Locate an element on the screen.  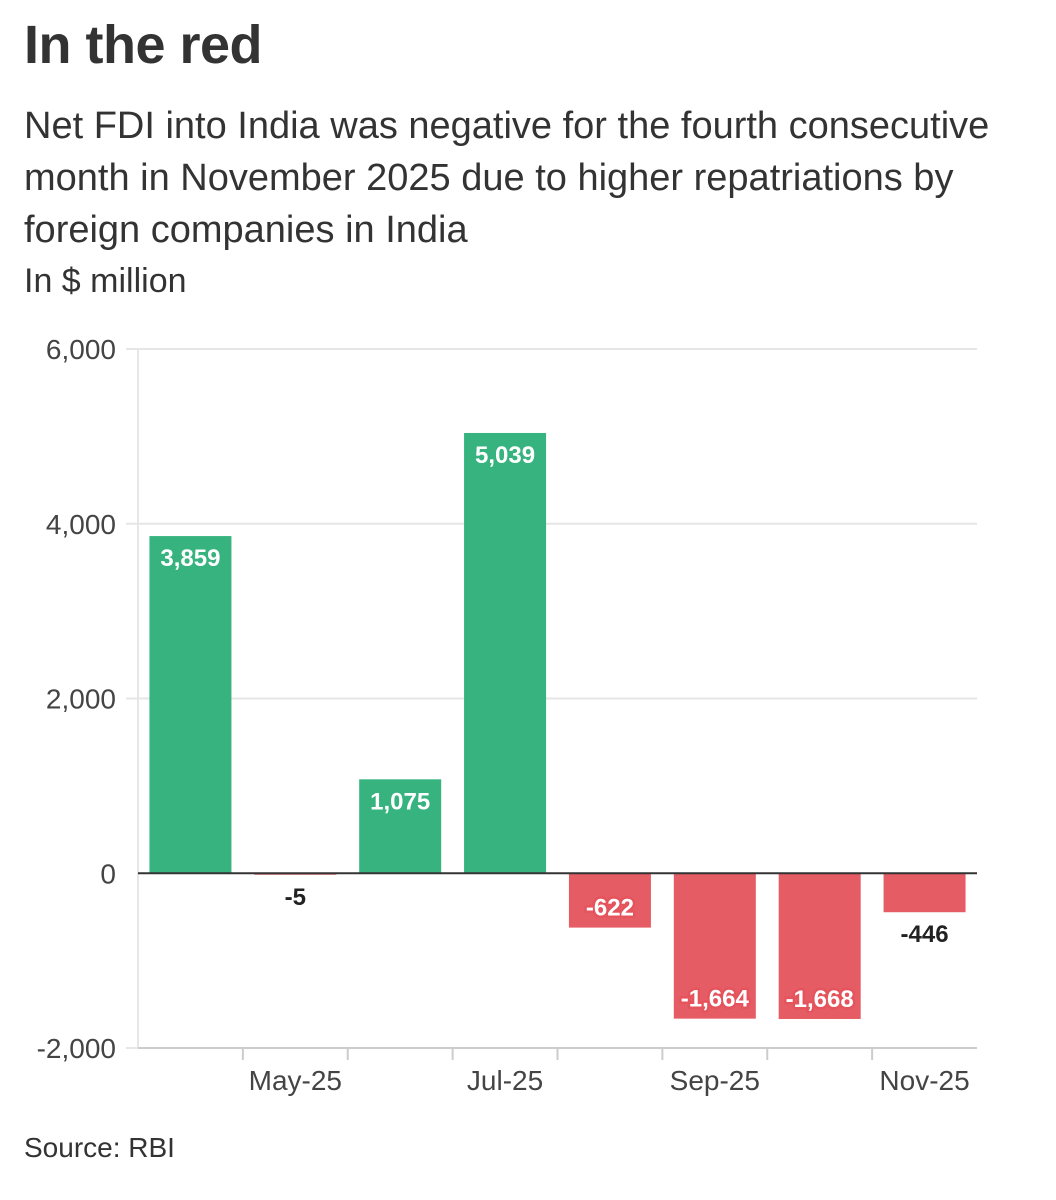
bar-value-label: -446 is located at coordinates (925, 934).